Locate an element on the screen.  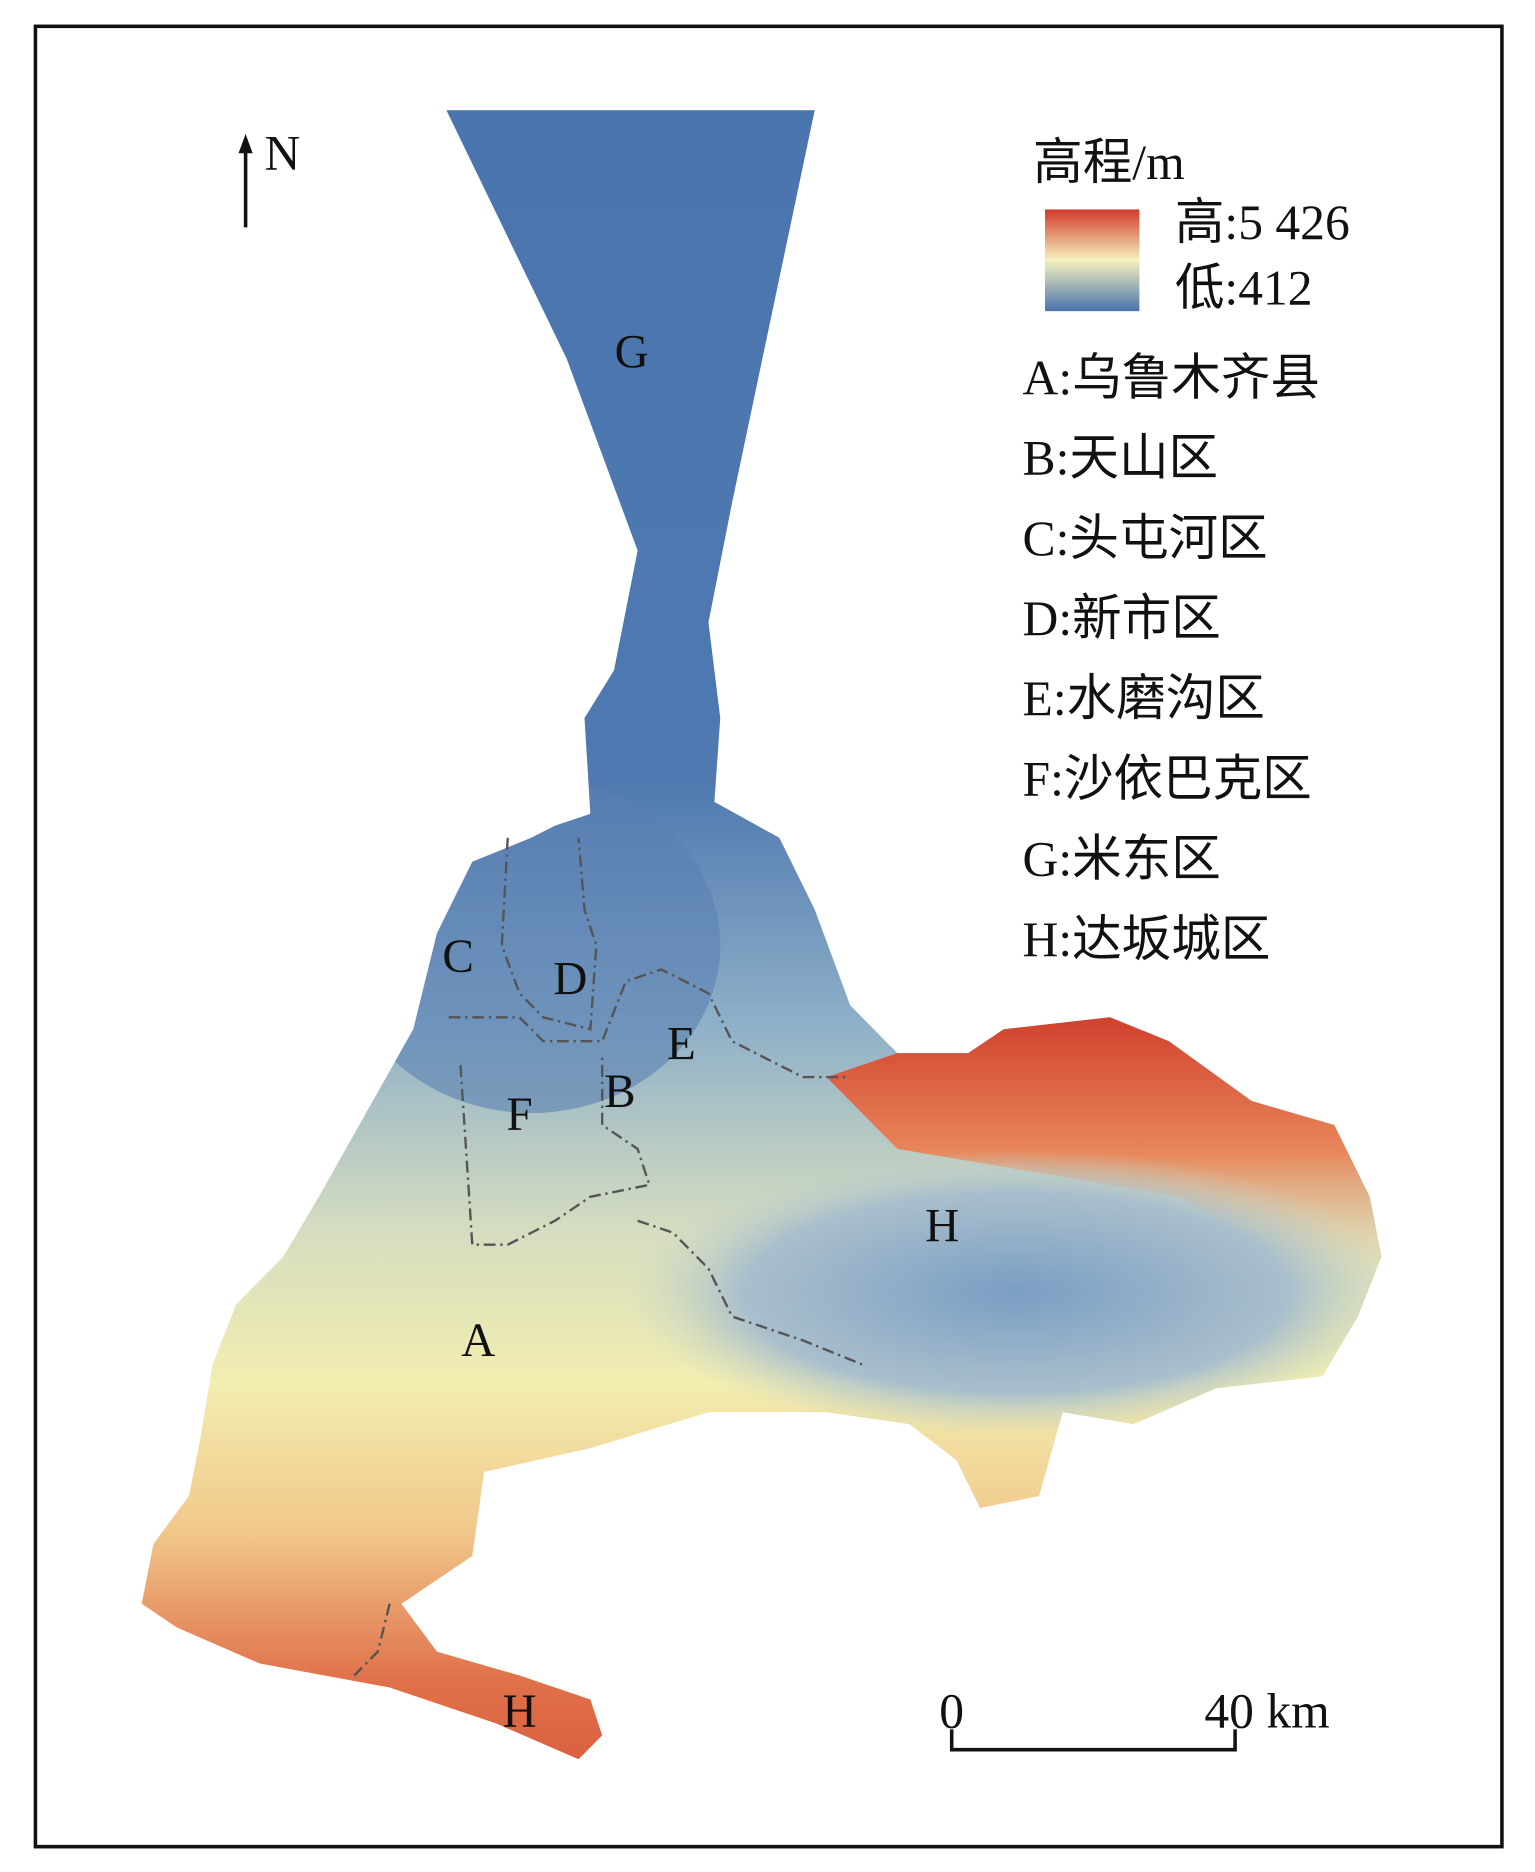
legend-high: 高:5 426 is located at coordinates (1262, 222).